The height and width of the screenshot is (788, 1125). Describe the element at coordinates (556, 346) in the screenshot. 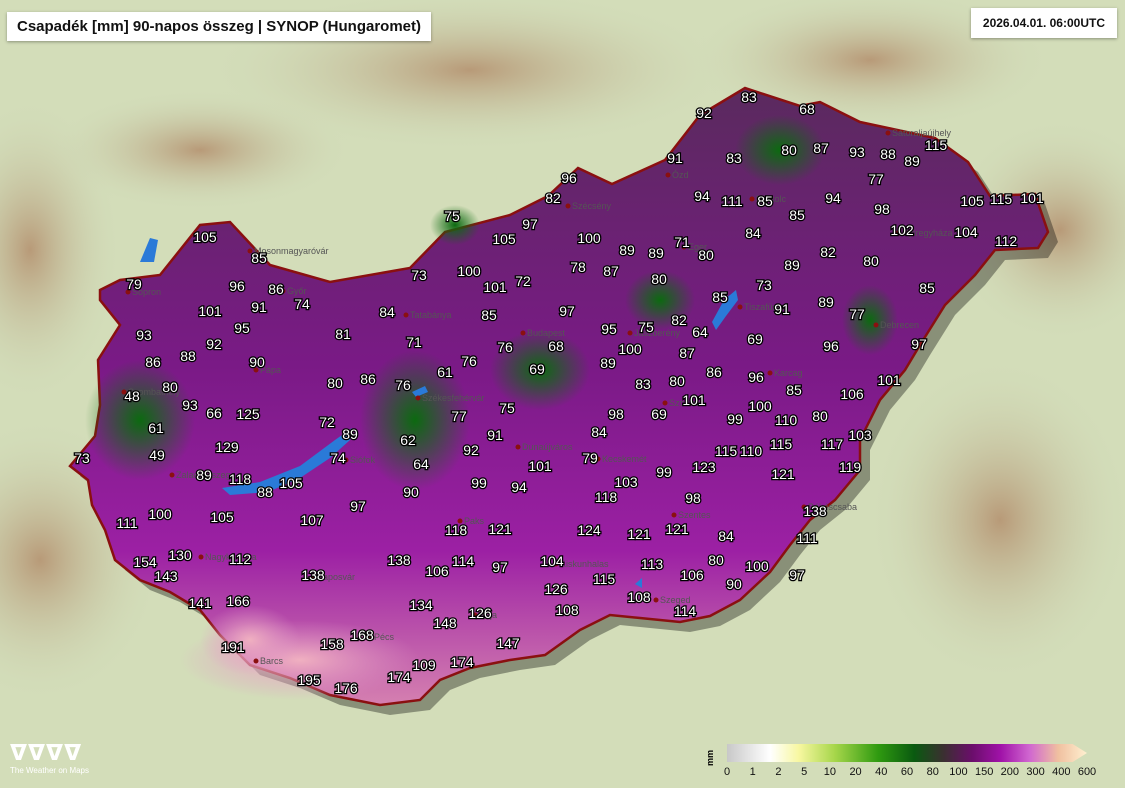

I see `station-value: 68` at that location.